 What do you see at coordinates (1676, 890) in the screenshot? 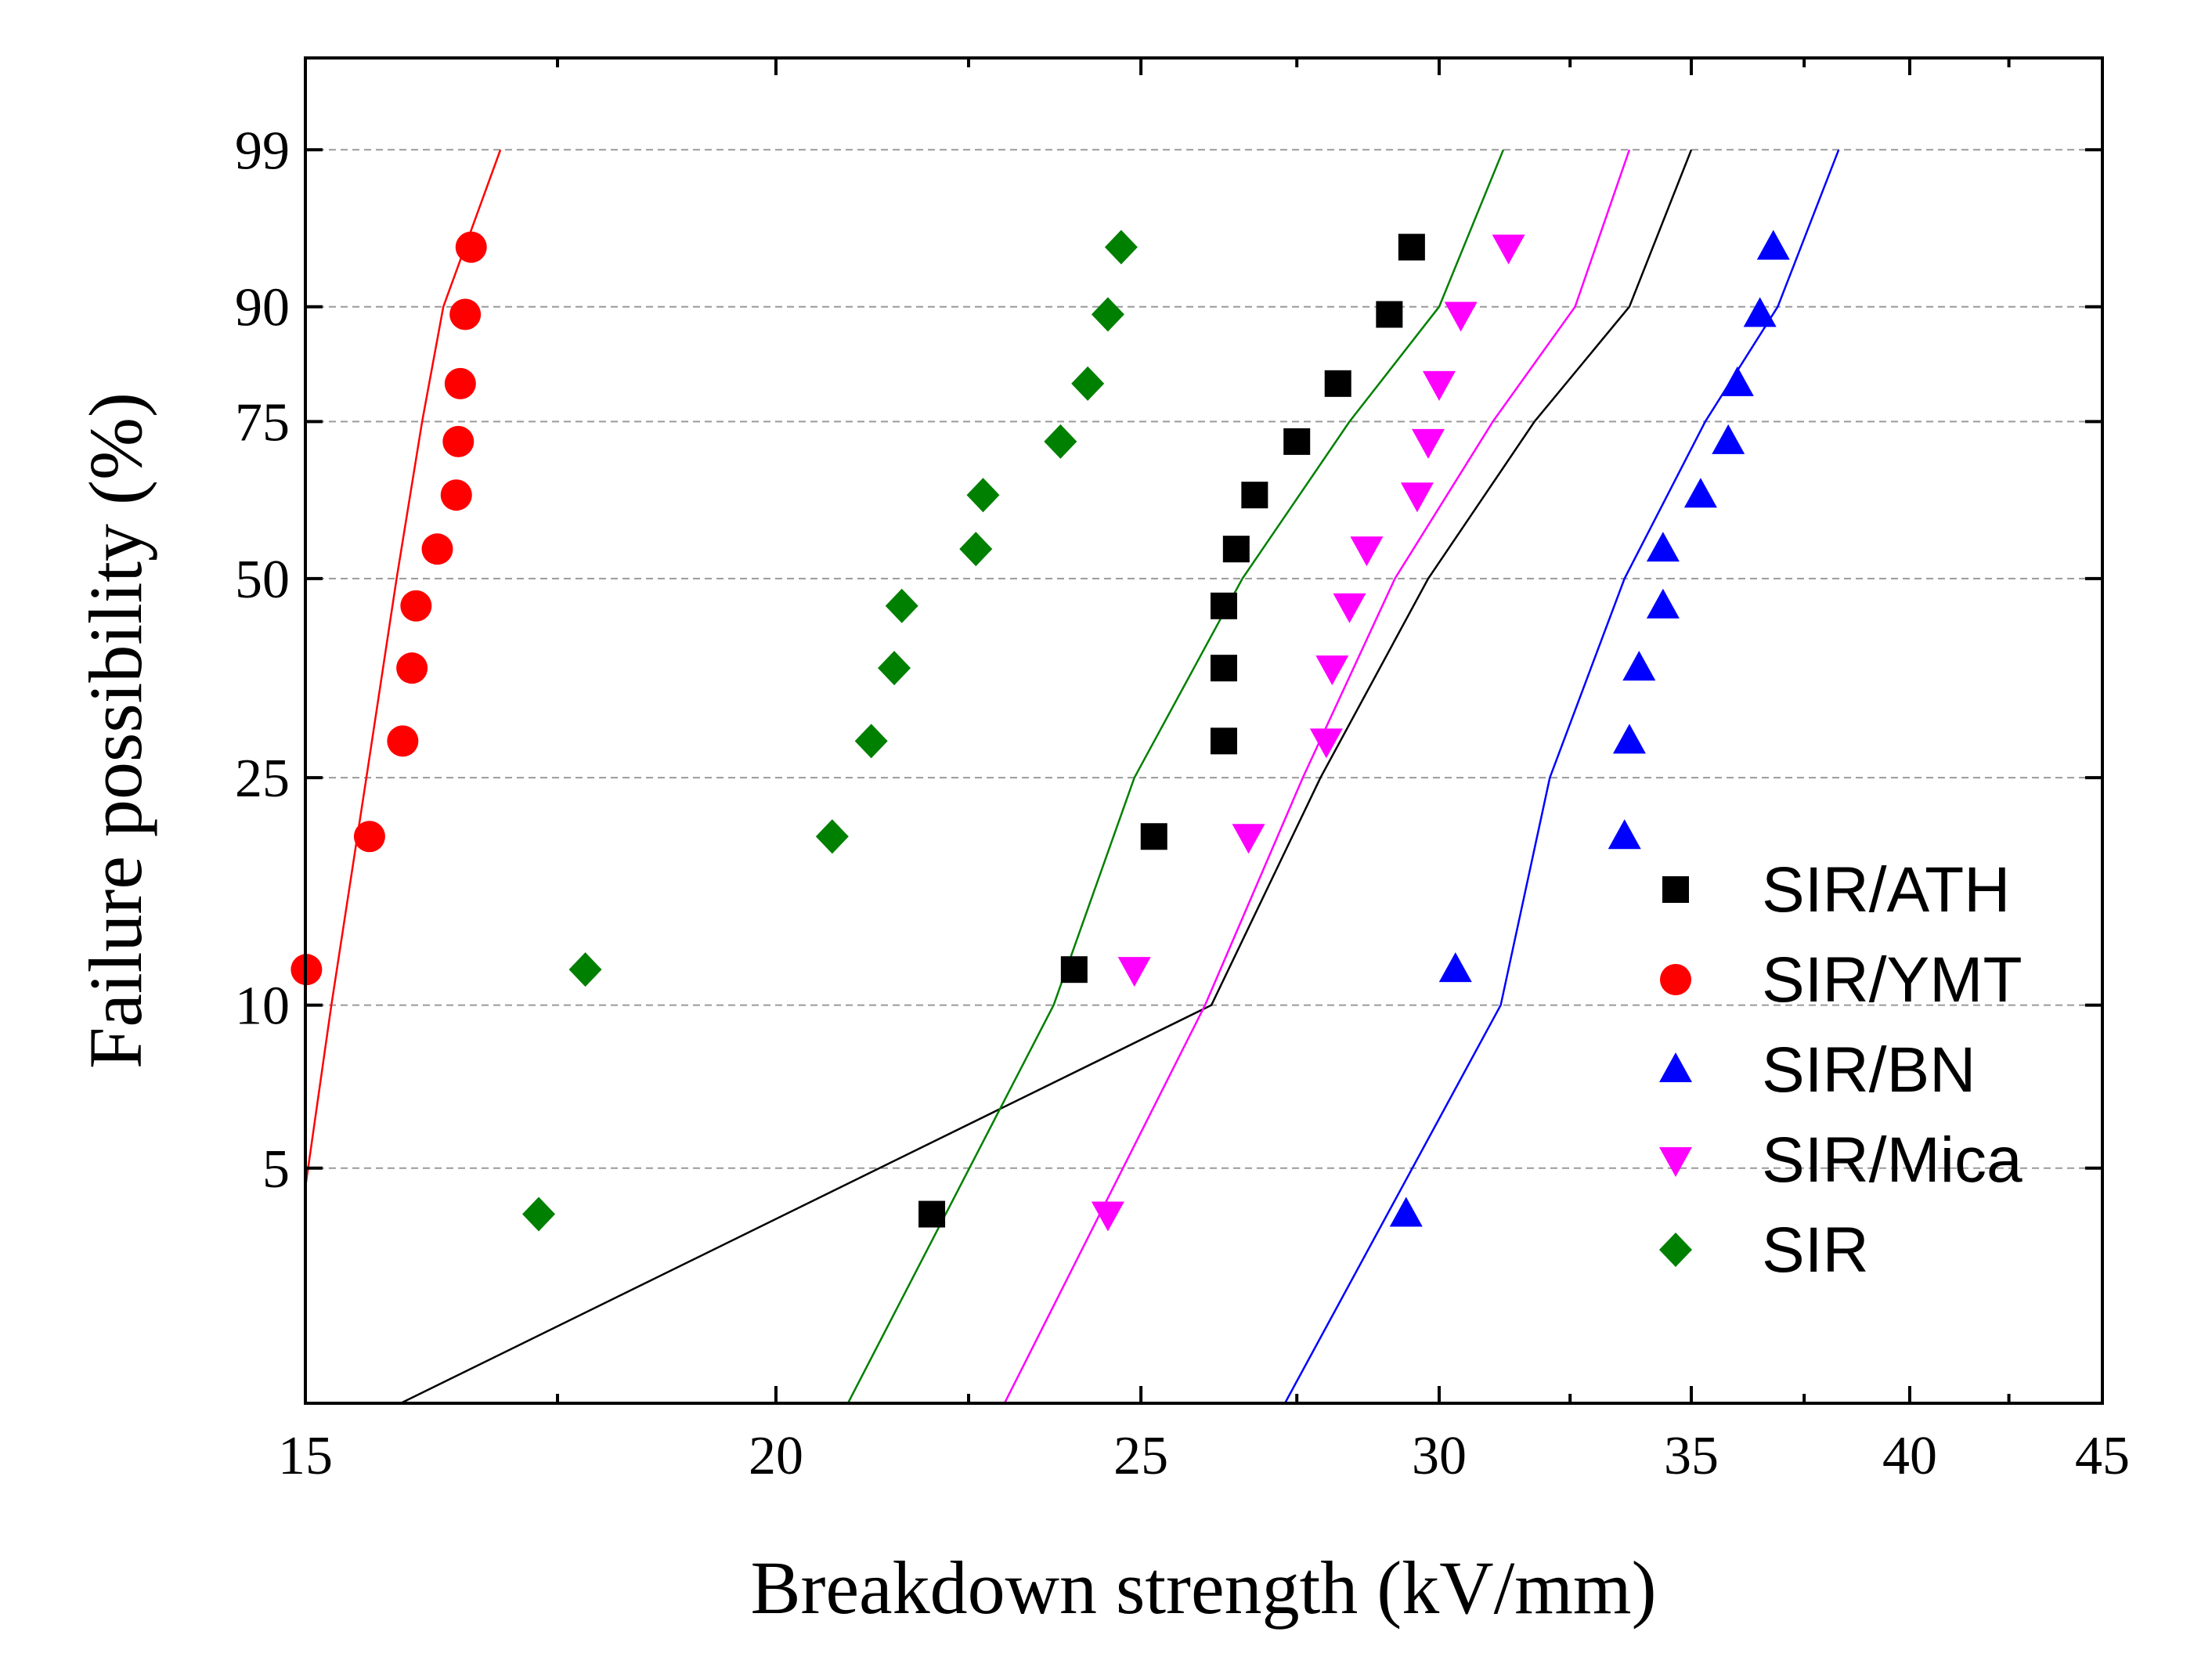
I see `legend-marker-sir-ath` at bounding box center [1676, 890].